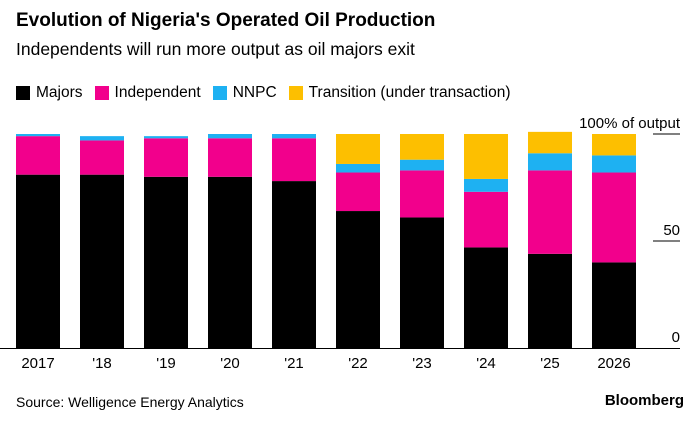 The image size is (700, 435). What do you see at coordinates (630, 123) in the screenshot?
I see `y-tick-label: 100% of output` at bounding box center [630, 123].